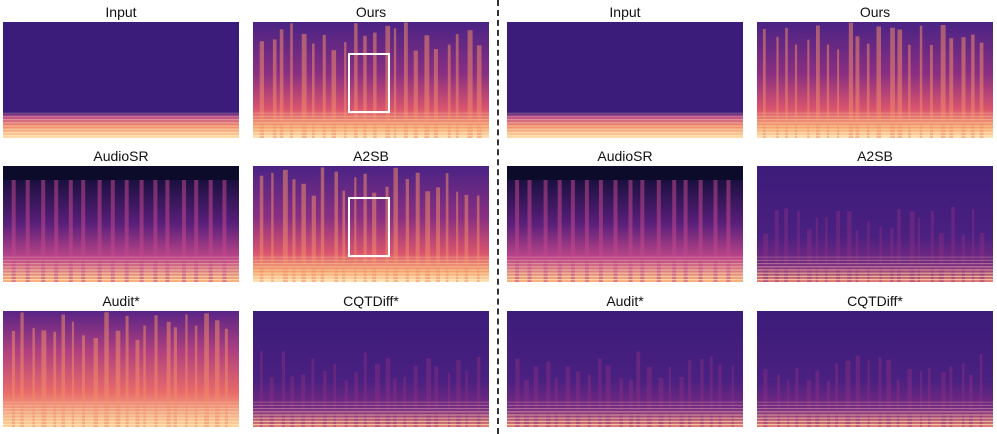 The width and height of the screenshot is (997, 434). I want to click on panel-title: A2SB, so click(875, 156).